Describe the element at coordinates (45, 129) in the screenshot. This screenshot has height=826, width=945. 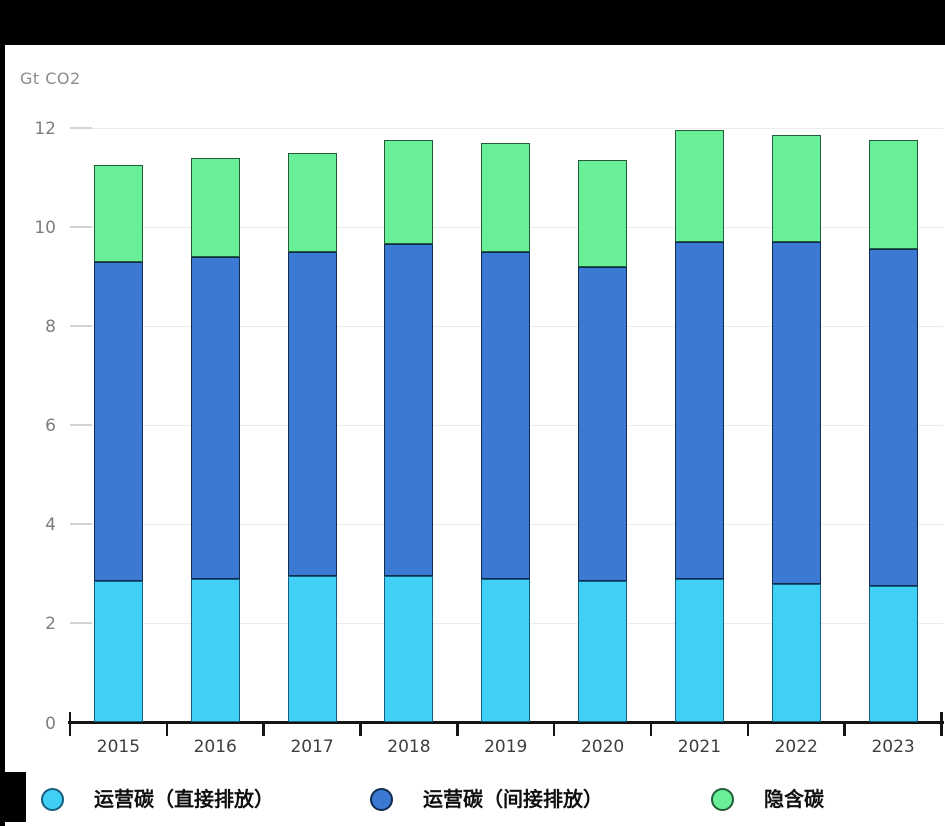
I see `y-axis-label-12: 12` at that location.